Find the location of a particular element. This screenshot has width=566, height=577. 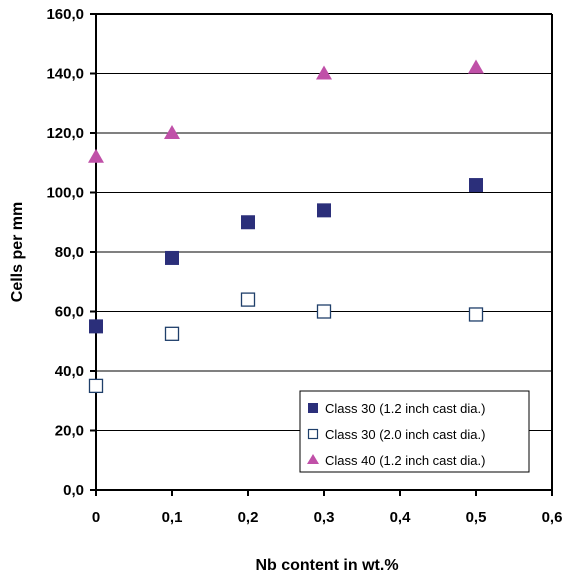

x-tick-label: 0,5 is located at coordinates (476, 517).